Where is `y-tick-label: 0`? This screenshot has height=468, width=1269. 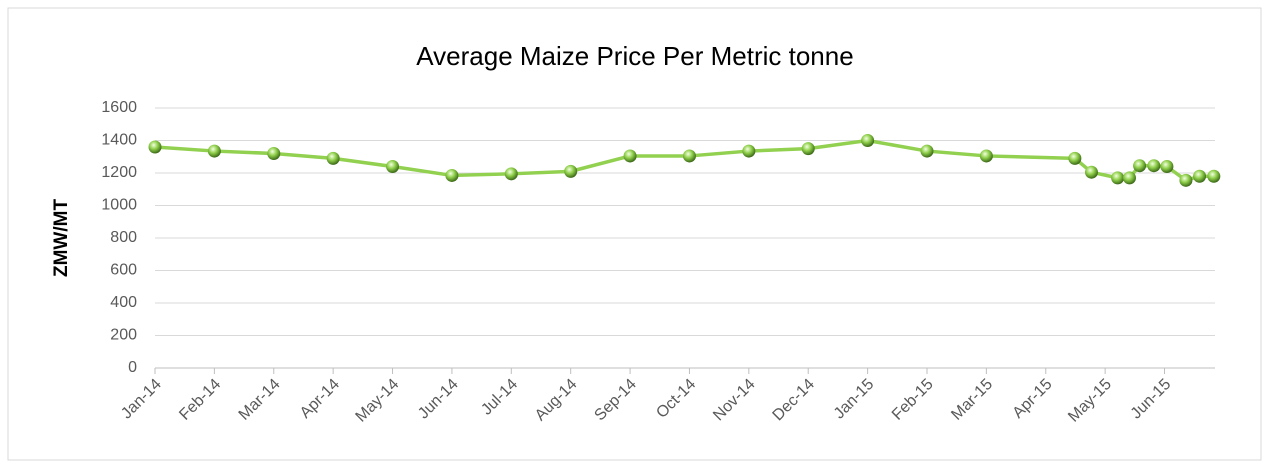
y-tick-label: 0 is located at coordinates (132, 367).